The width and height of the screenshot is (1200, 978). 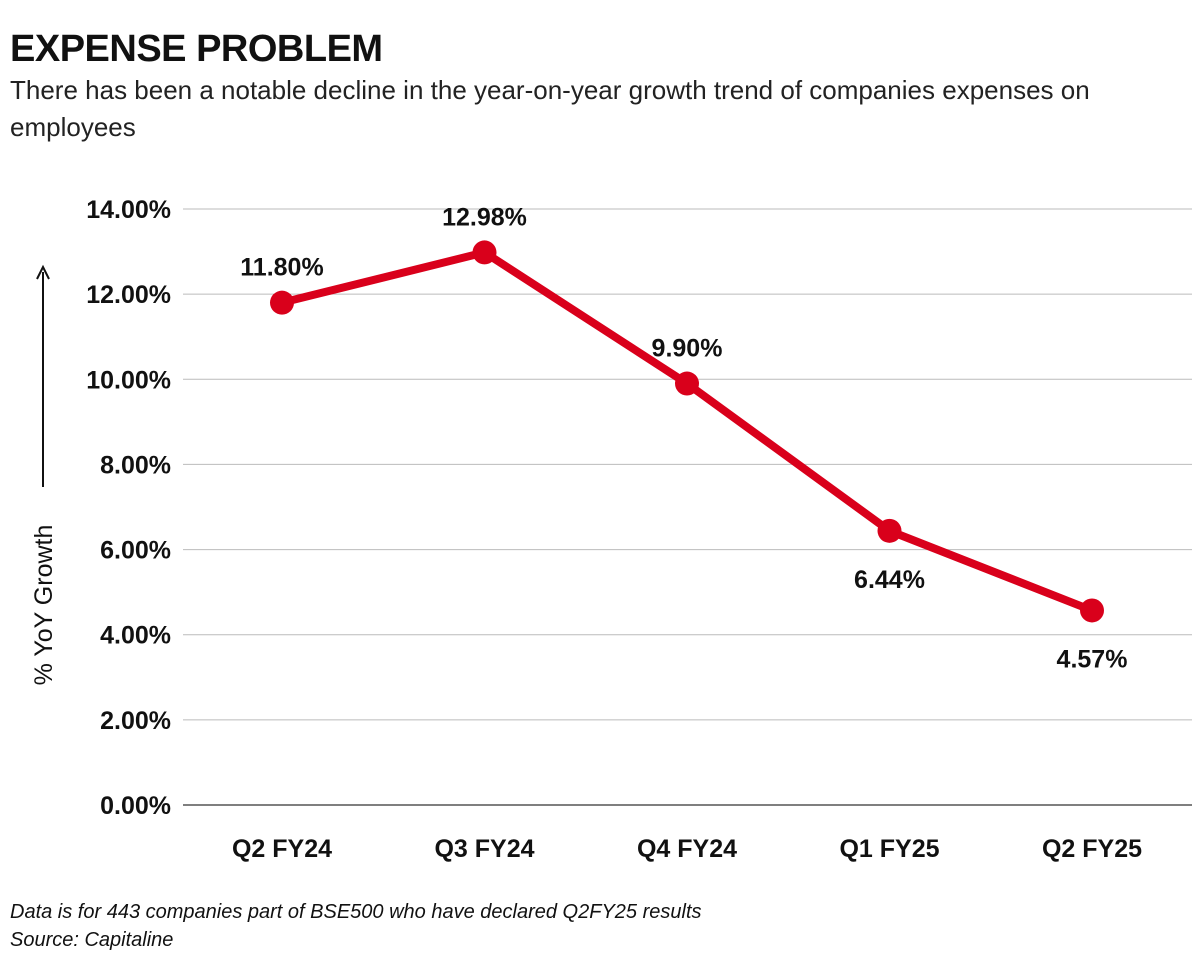 What do you see at coordinates (128, 380) in the screenshot?
I see `y-tick-label: 10.00%` at bounding box center [128, 380].